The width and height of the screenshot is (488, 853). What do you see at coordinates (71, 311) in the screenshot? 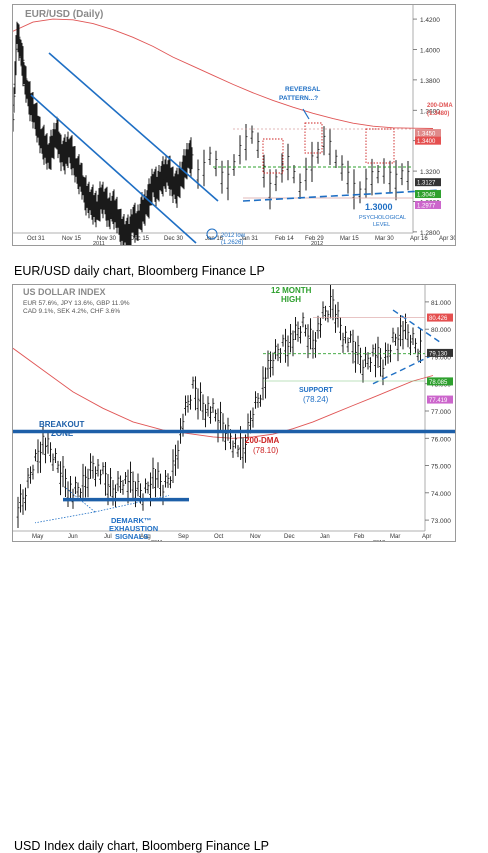
I see `usd-index-weights-line-2: CAD 9.1%, SEK 4.2%, CHF 3.6%` at bounding box center [71, 311].